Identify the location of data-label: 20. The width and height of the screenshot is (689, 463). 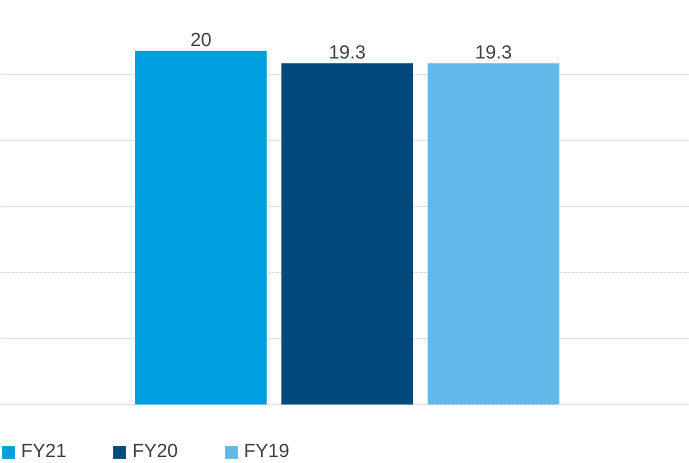
(201, 40).